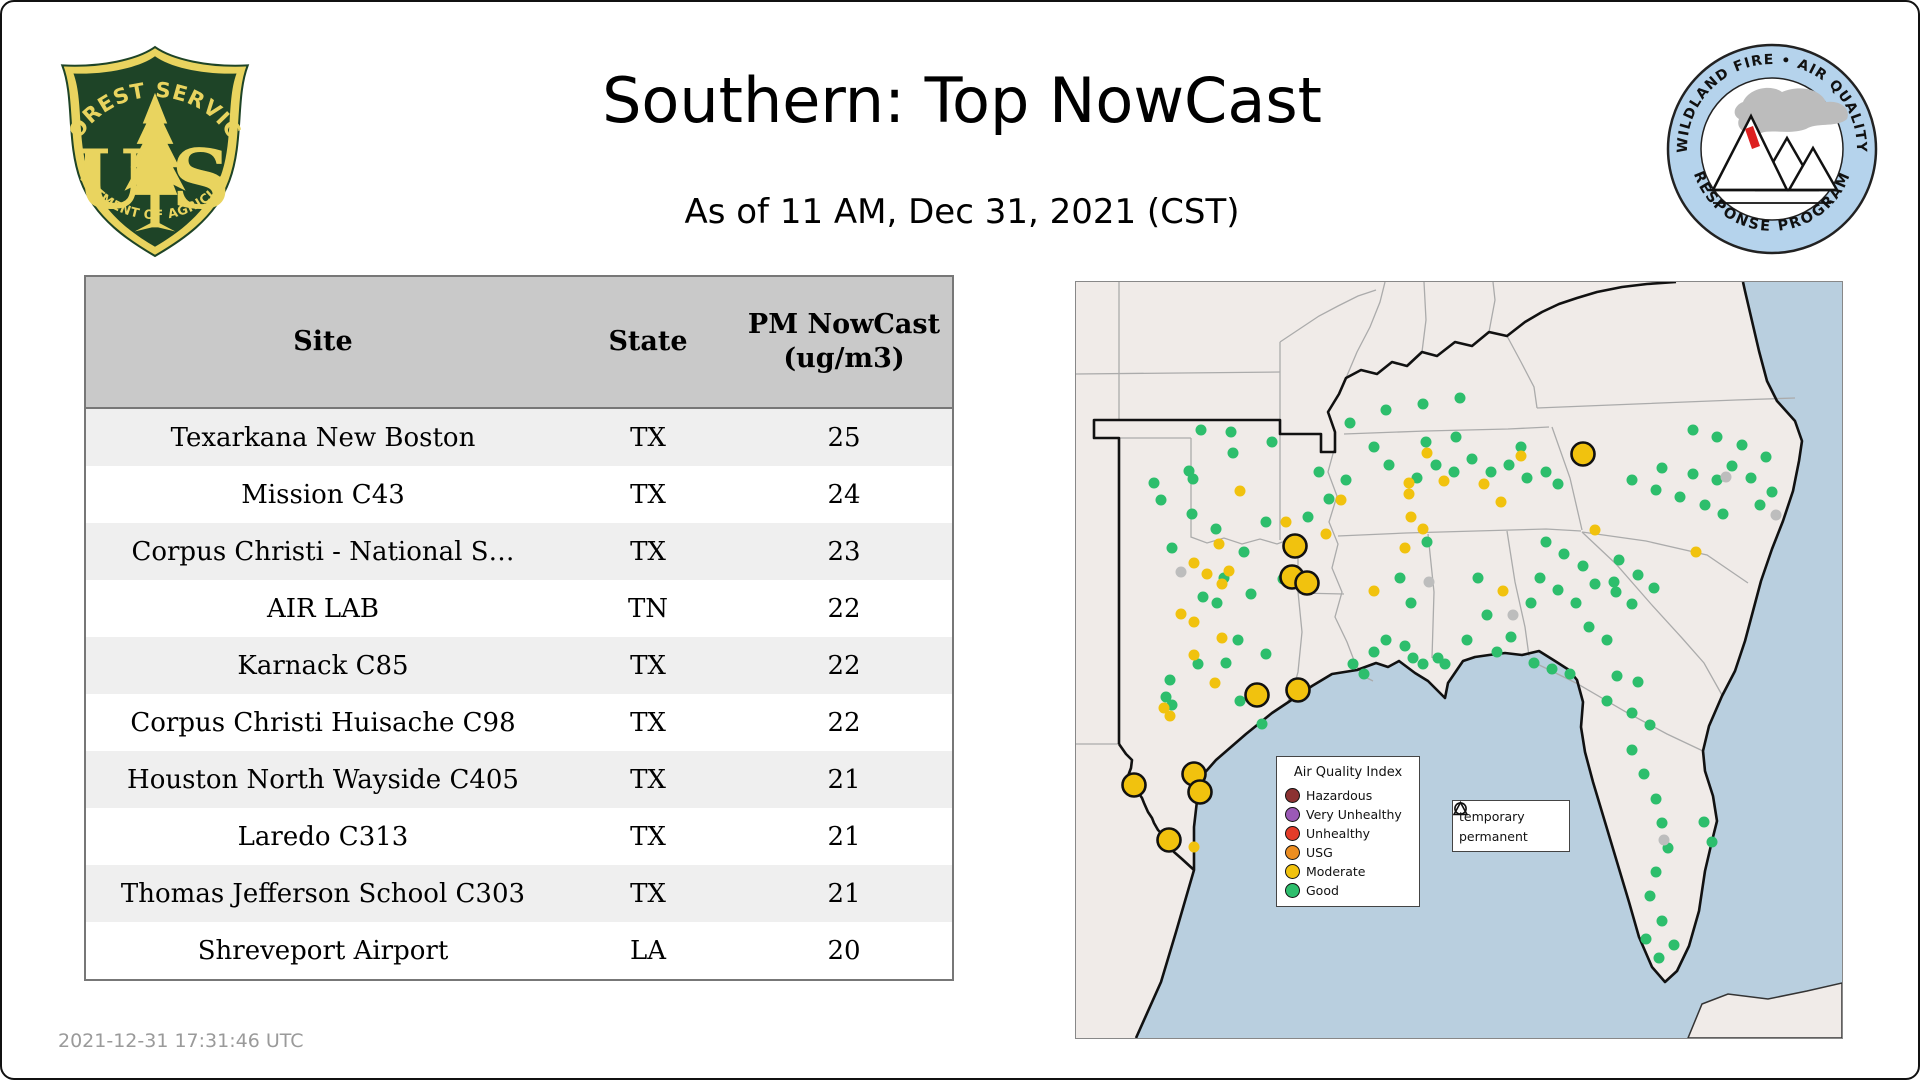 This screenshot has height=1080, width=1920. Describe the element at coordinates (519, 722) in the screenshot. I see `table-row: Corpus Christi Huisache C98 TX 22` at that location.